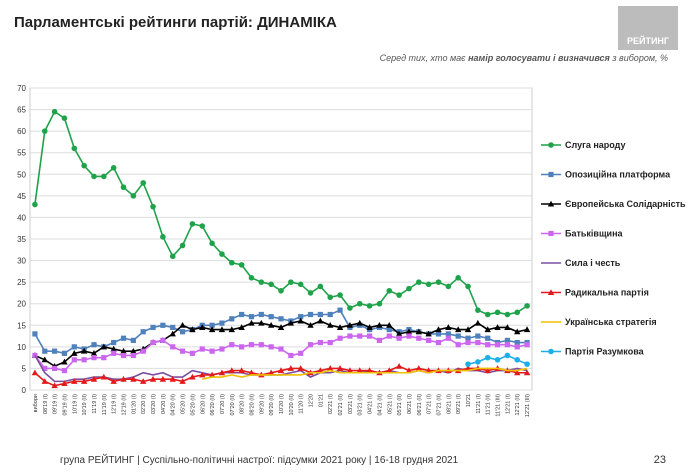 The image size is (690, 474). Describe the element at coordinates (174, 405) in the screenshot. I see `x-tick-label: 04'20 (ІІ)` at that location.